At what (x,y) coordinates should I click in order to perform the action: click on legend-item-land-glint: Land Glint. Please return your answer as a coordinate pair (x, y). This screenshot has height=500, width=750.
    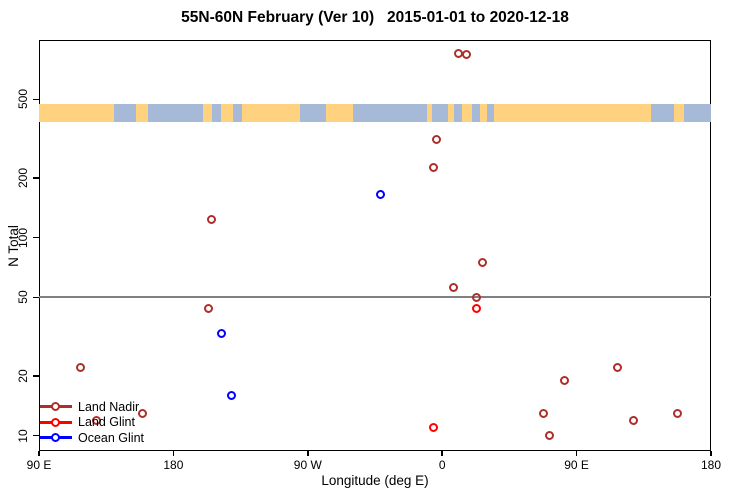
    Looking at the image, I should click on (92, 423).